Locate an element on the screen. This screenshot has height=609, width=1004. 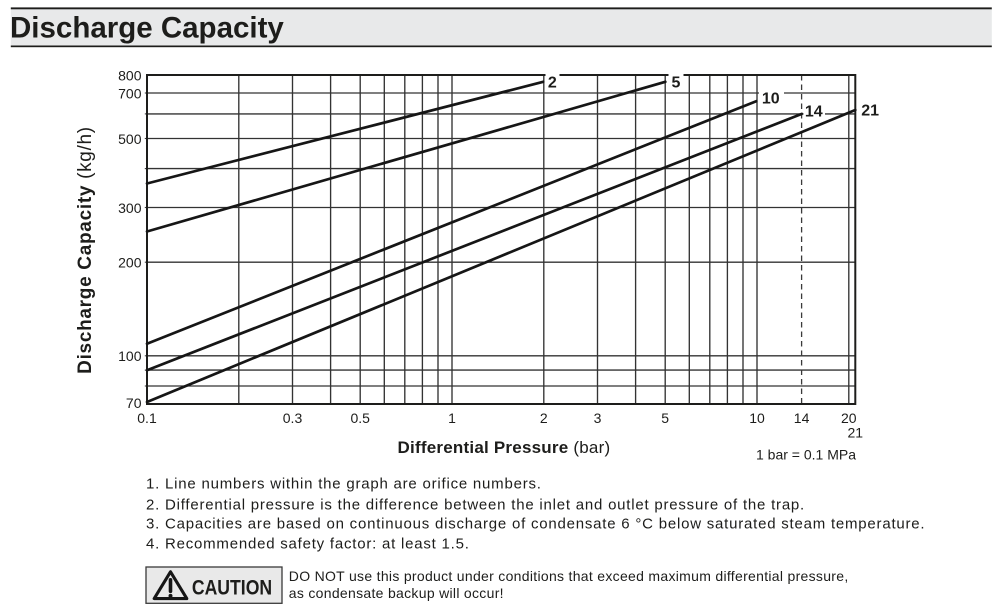
svg-text: 300 is located at coordinates (130, 208).